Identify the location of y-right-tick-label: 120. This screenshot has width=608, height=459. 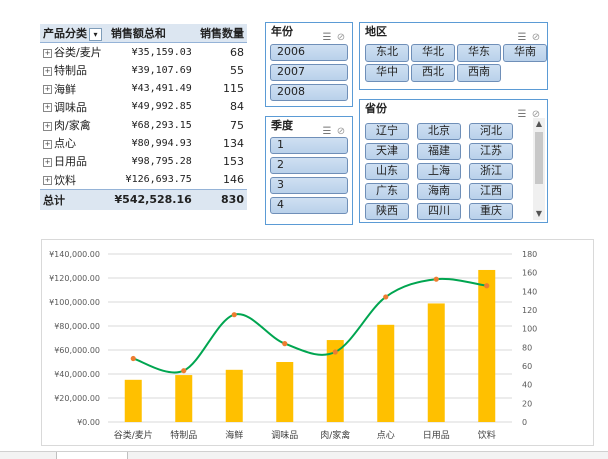
(529, 310).